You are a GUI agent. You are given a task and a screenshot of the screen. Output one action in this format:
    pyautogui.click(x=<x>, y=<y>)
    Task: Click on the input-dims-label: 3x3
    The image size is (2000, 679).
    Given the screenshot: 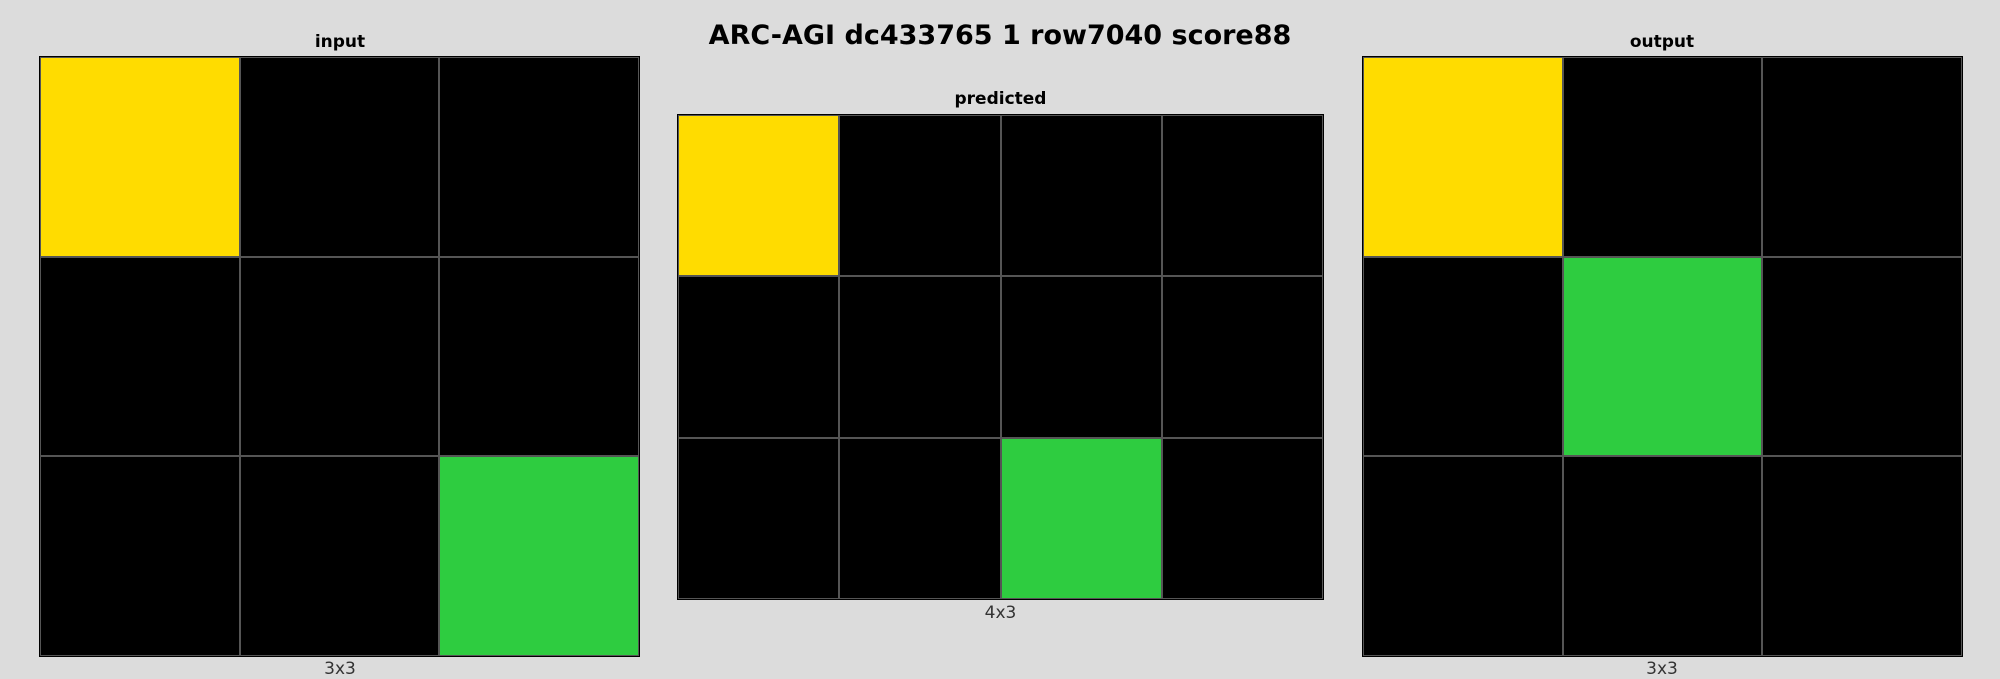 What is the action you would take?
    pyautogui.click(x=340, y=669)
    